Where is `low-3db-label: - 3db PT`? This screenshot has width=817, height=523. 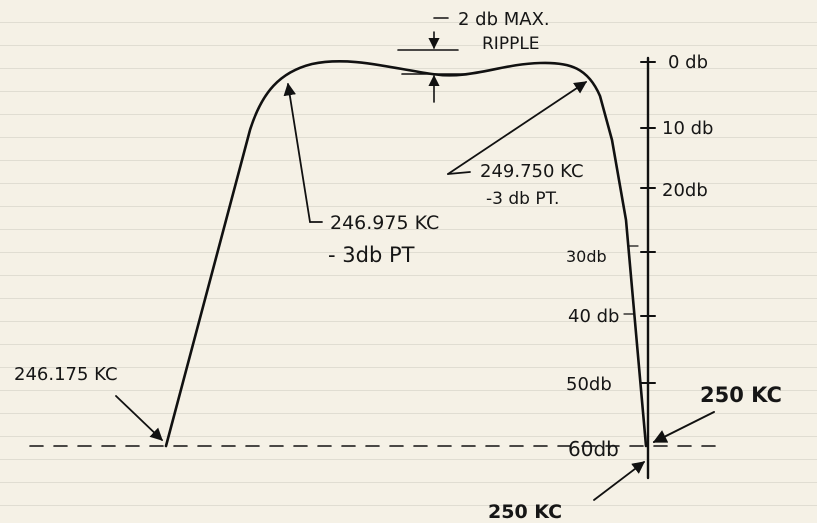
low-3db-label: - 3db PT is located at coordinates (371, 255).